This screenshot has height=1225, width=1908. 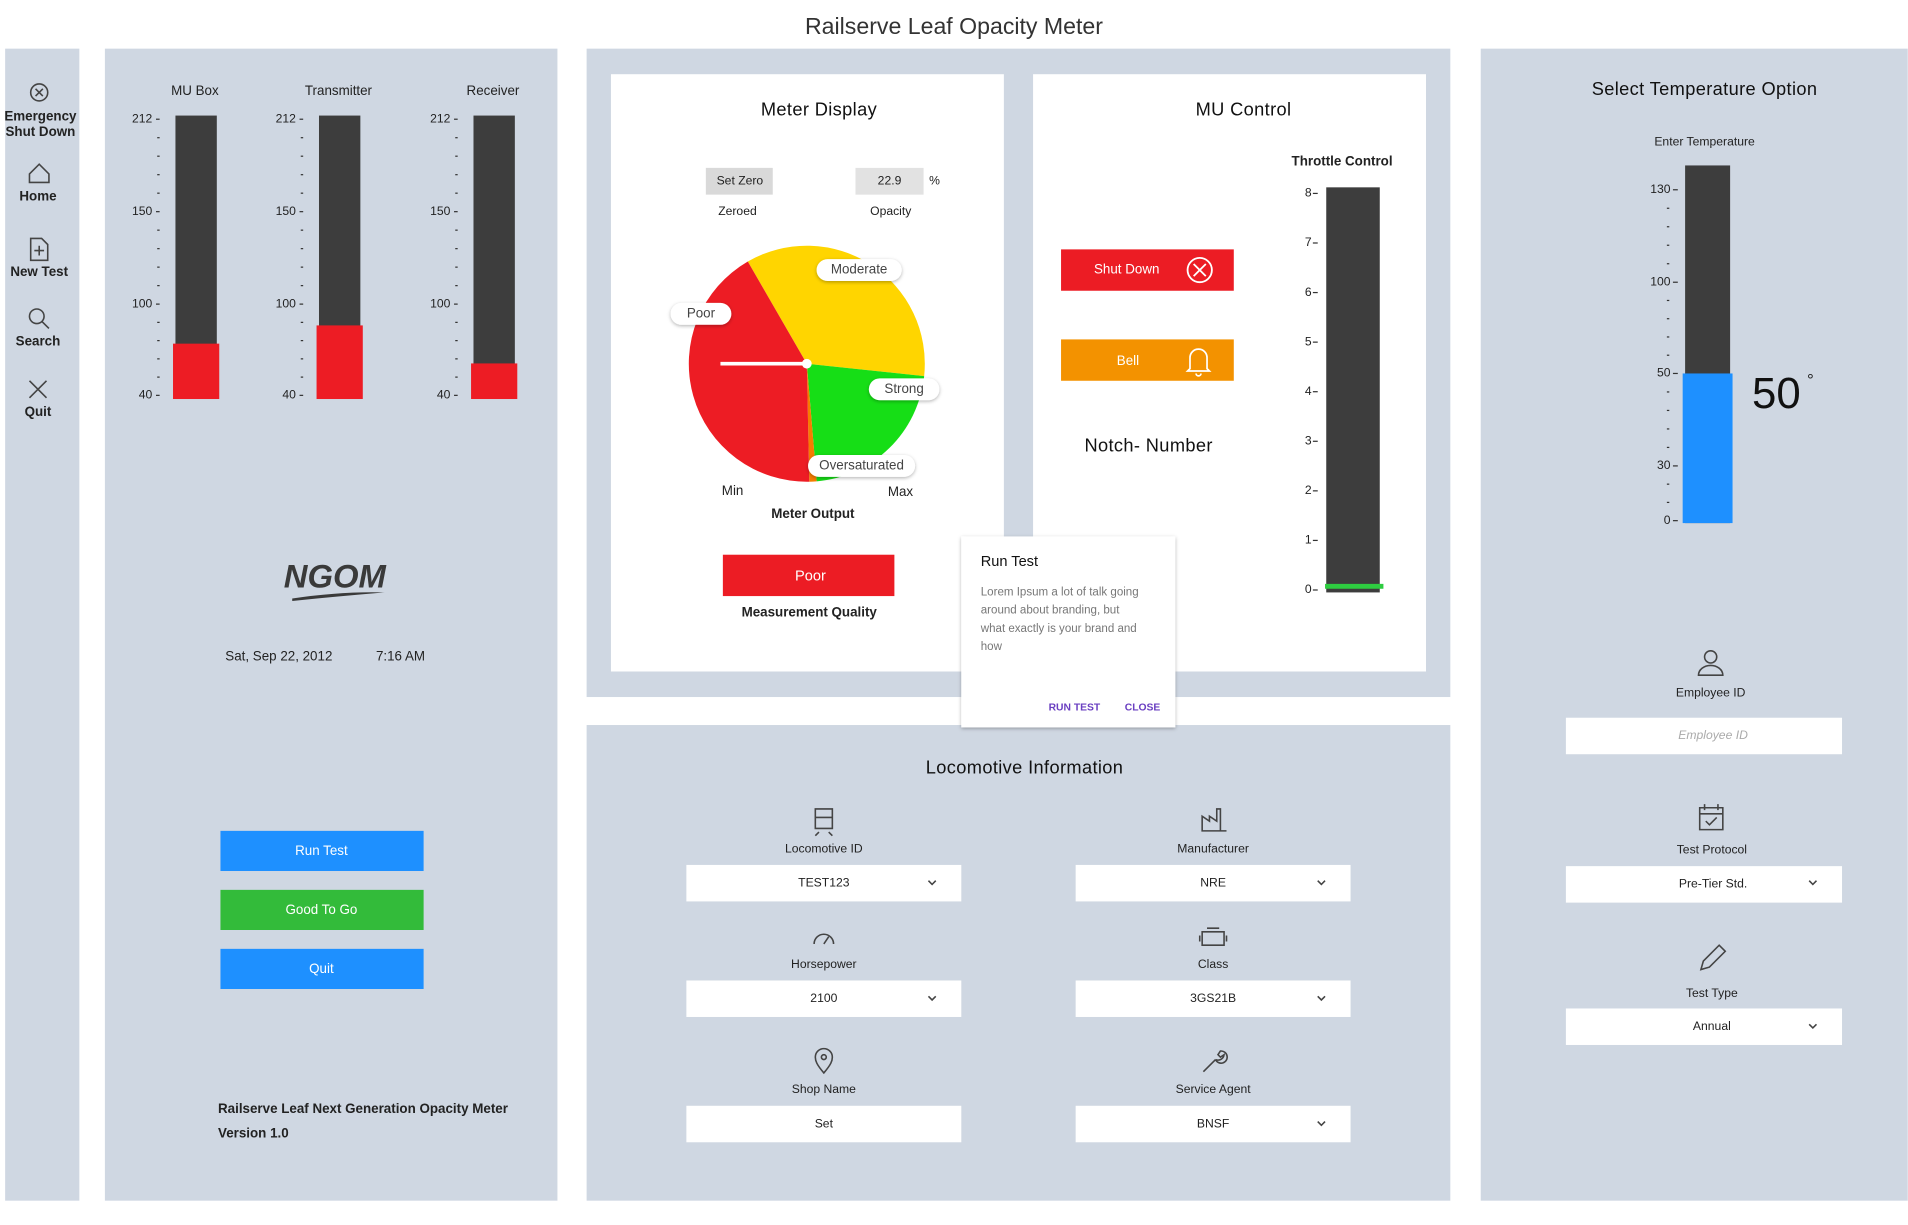 What do you see at coordinates (1213, 964) in the screenshot?
I see `field-label: Class` at bounding box center [1213, 964].